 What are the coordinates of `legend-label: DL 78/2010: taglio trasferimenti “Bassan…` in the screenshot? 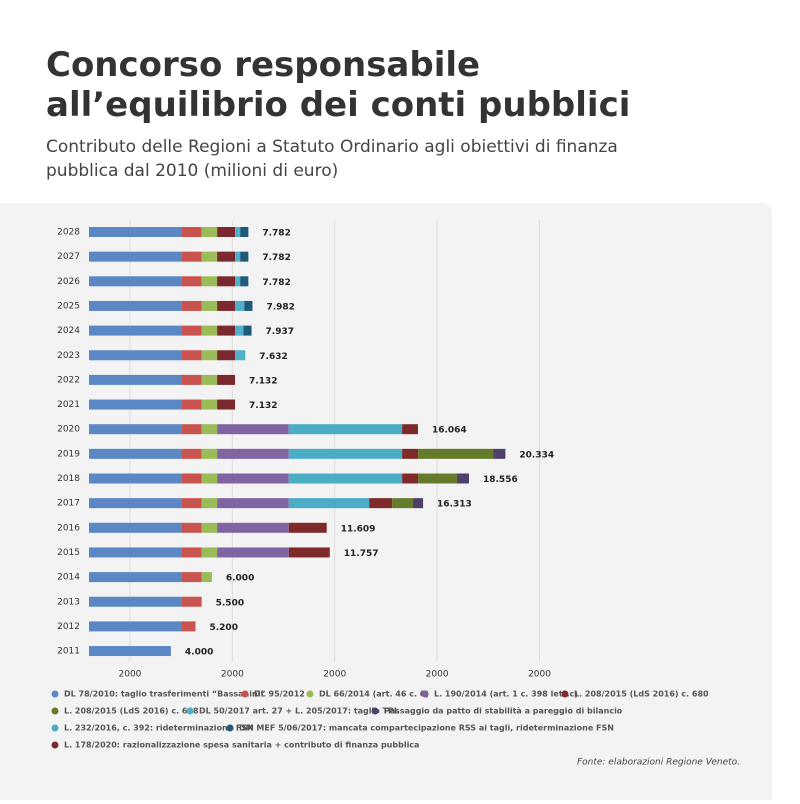 It's located at (165, 694).